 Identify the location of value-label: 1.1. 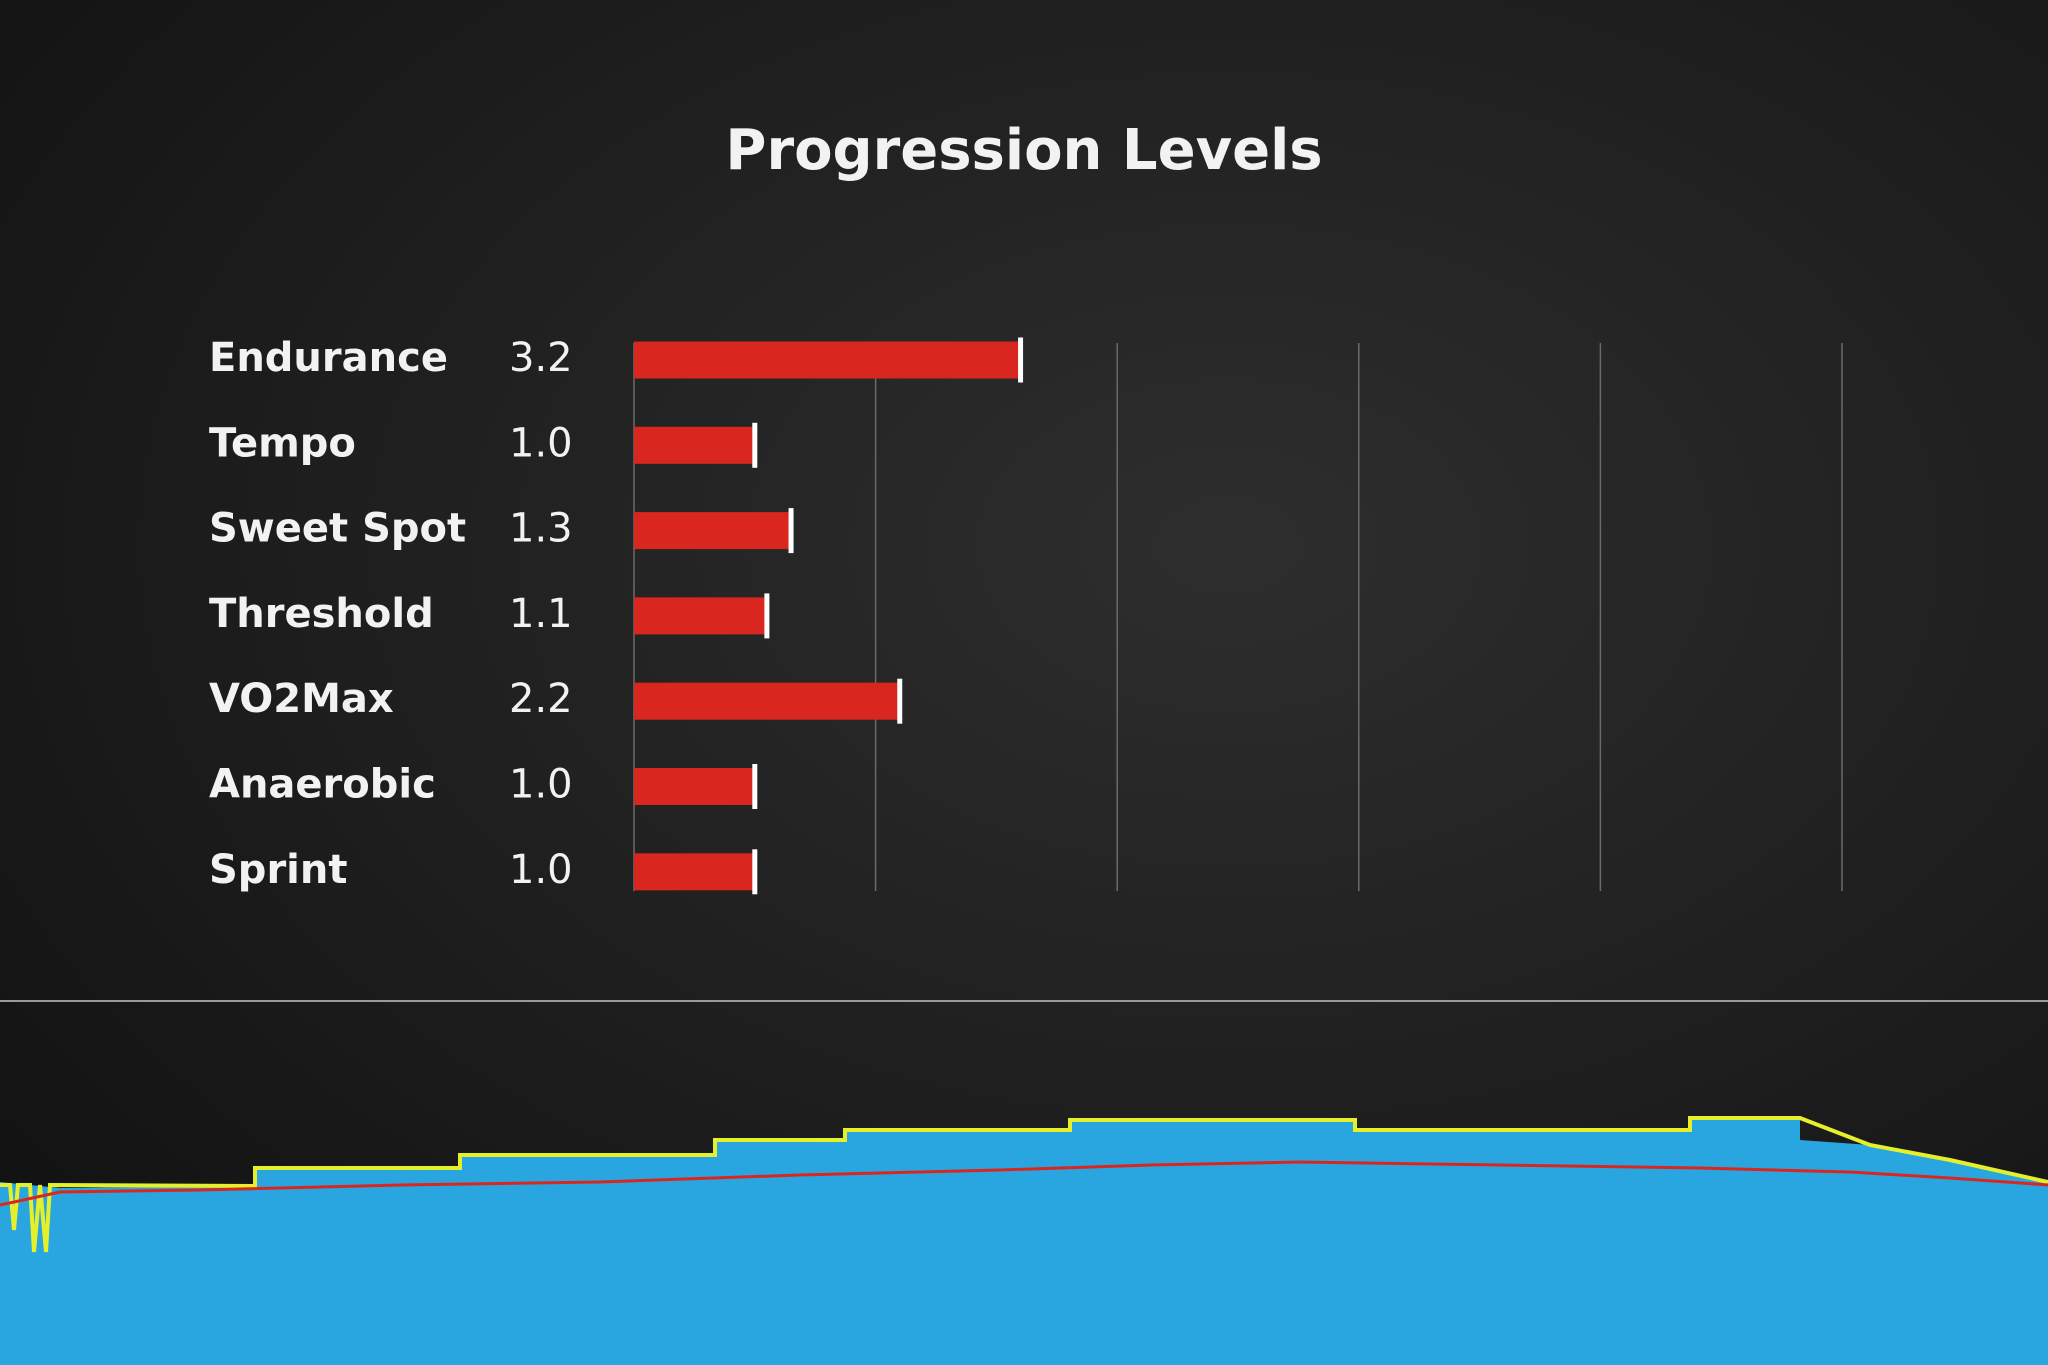
(541, 614).